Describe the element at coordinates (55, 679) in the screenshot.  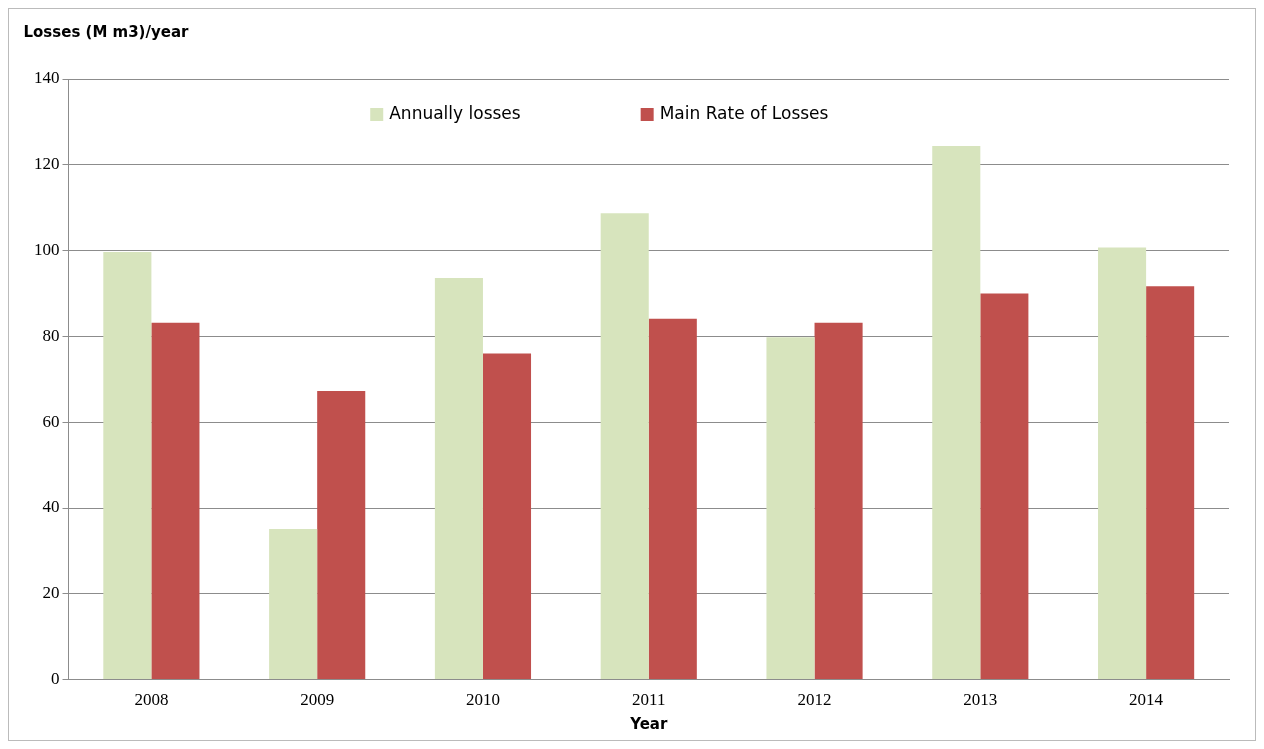
I see `y-tick-label: 0` at that location.